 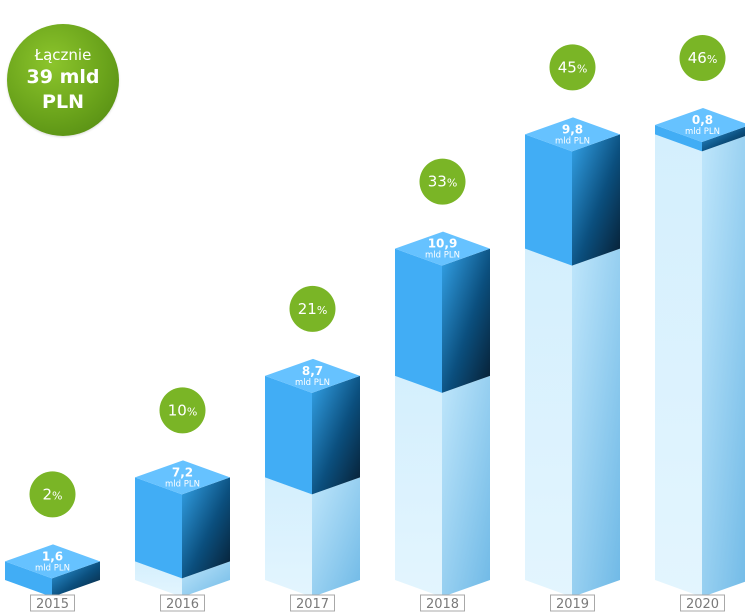 I want to click on year-label: 2017, so click(x=312, y=604).